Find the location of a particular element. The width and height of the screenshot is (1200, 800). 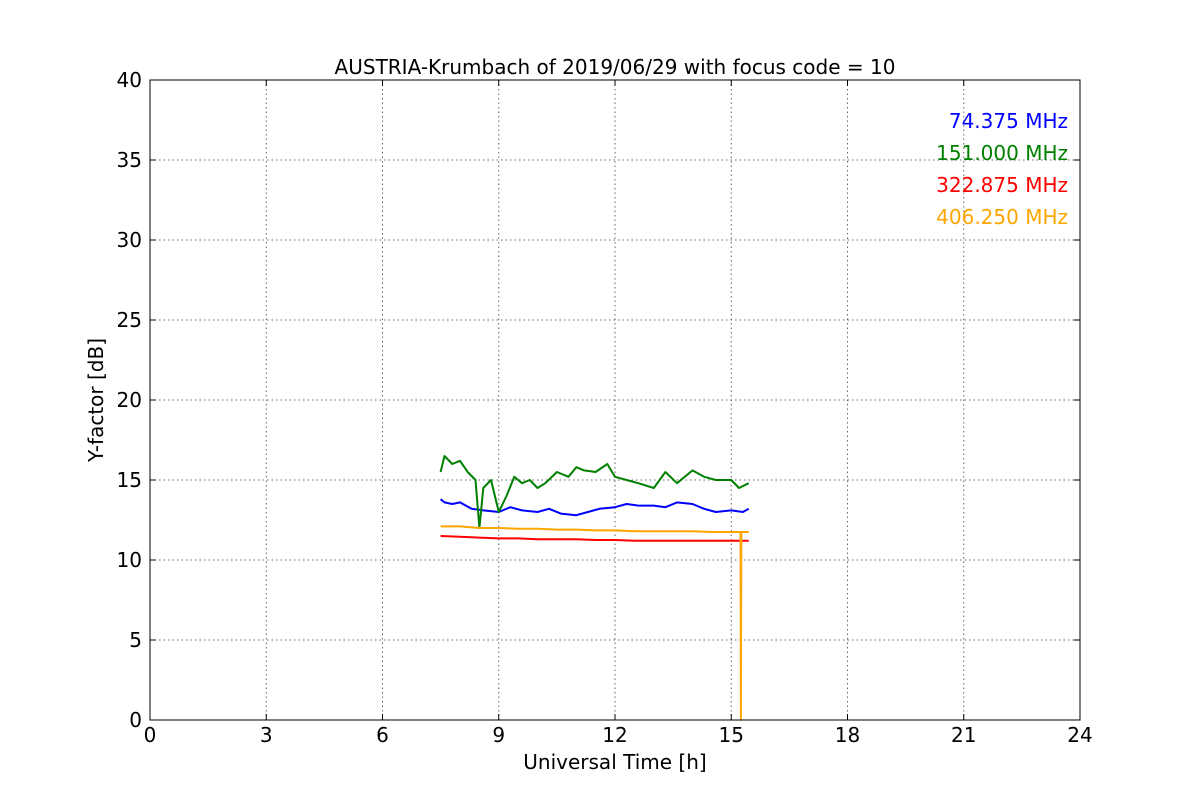

x-axis-title: Universal Time [h] is located at coordinates (614, 762).